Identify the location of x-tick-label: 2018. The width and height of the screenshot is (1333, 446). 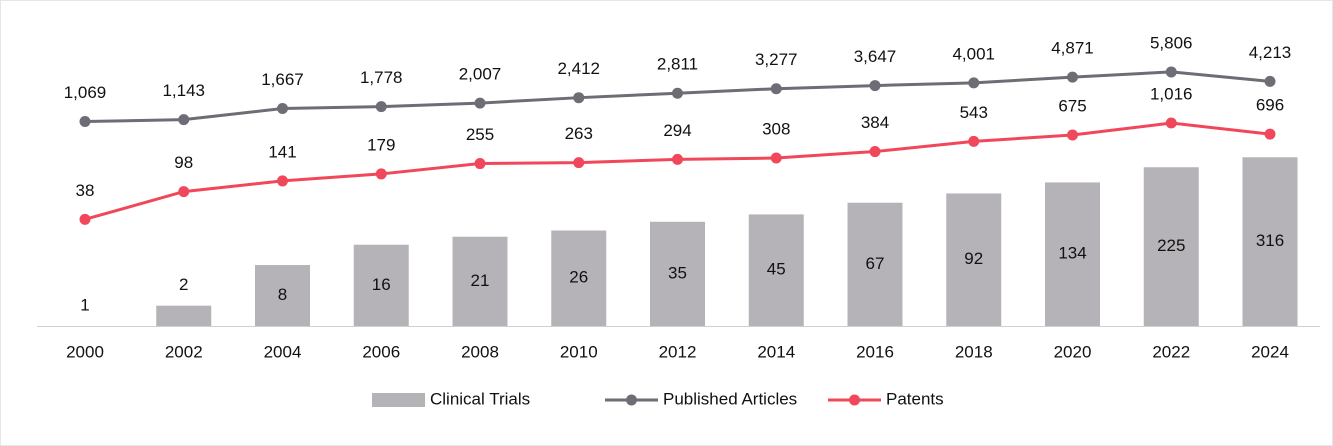
(974, 351).